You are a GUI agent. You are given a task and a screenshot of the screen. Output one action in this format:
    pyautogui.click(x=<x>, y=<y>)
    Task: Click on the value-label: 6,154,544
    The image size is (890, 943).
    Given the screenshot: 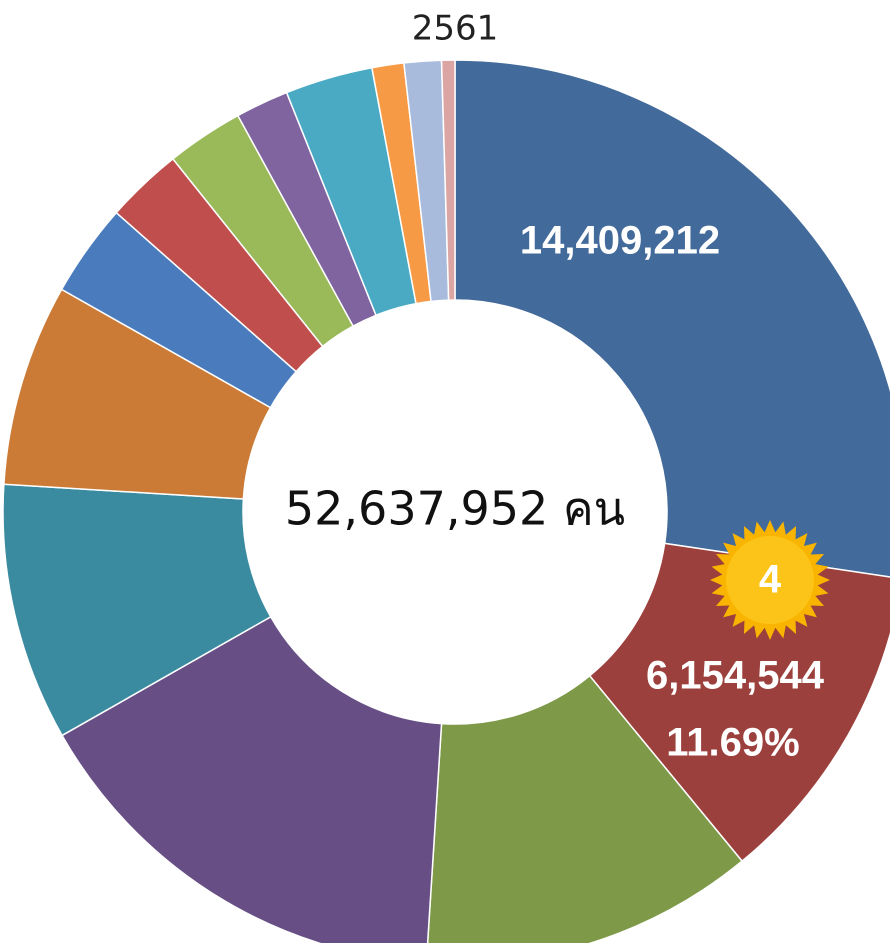 What is the action you would take?
    pyautogui.click(x=735, y=676)
    